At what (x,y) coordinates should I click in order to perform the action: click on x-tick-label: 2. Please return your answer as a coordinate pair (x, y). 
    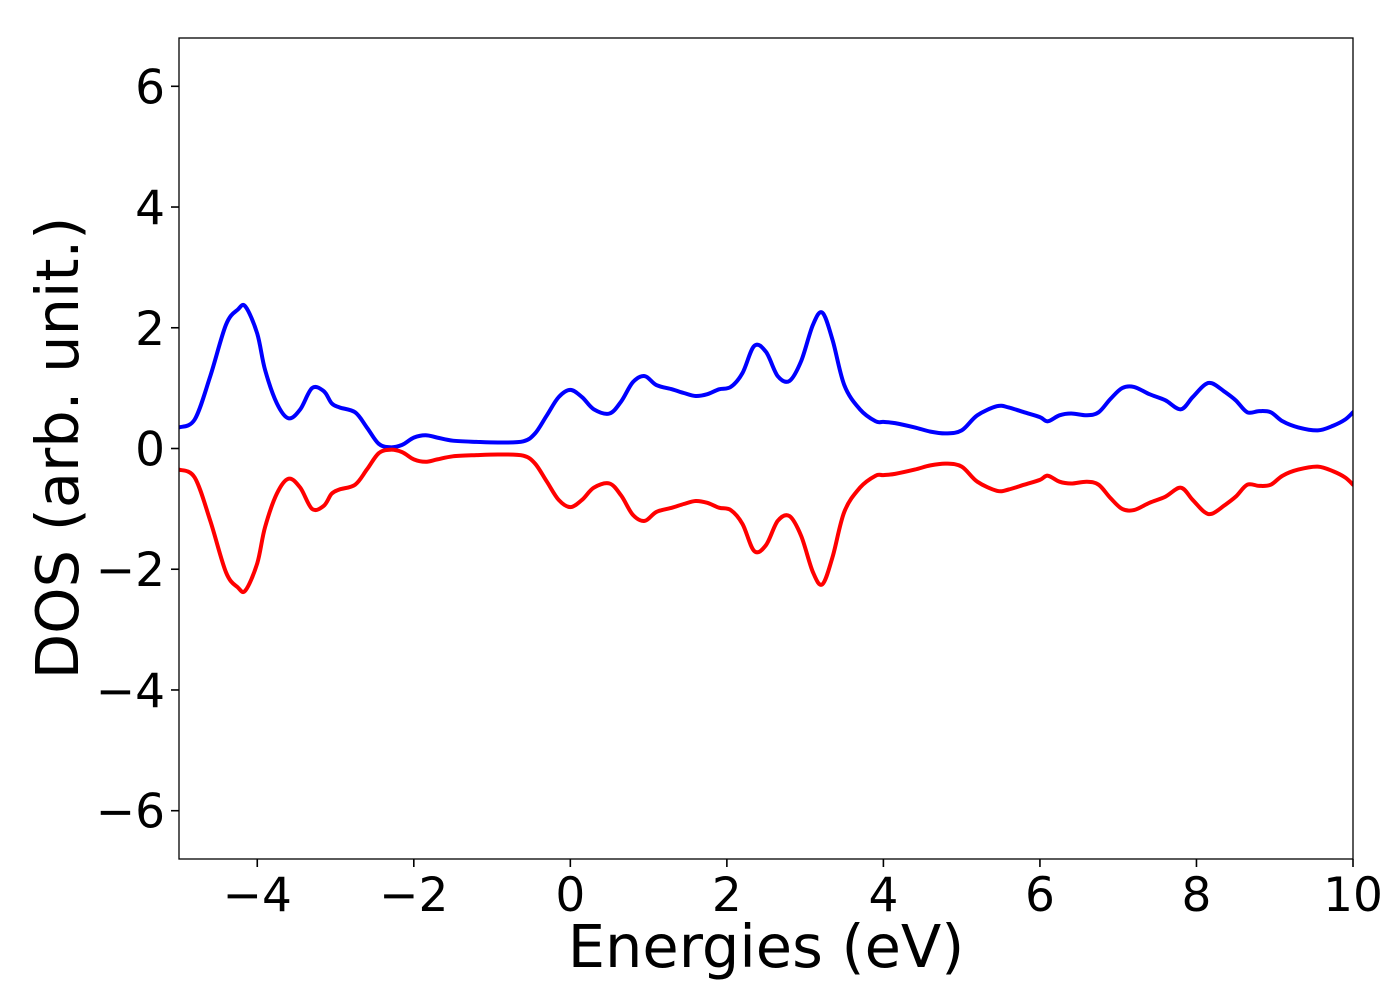
    Looking at the image, I should click on (727, 895).